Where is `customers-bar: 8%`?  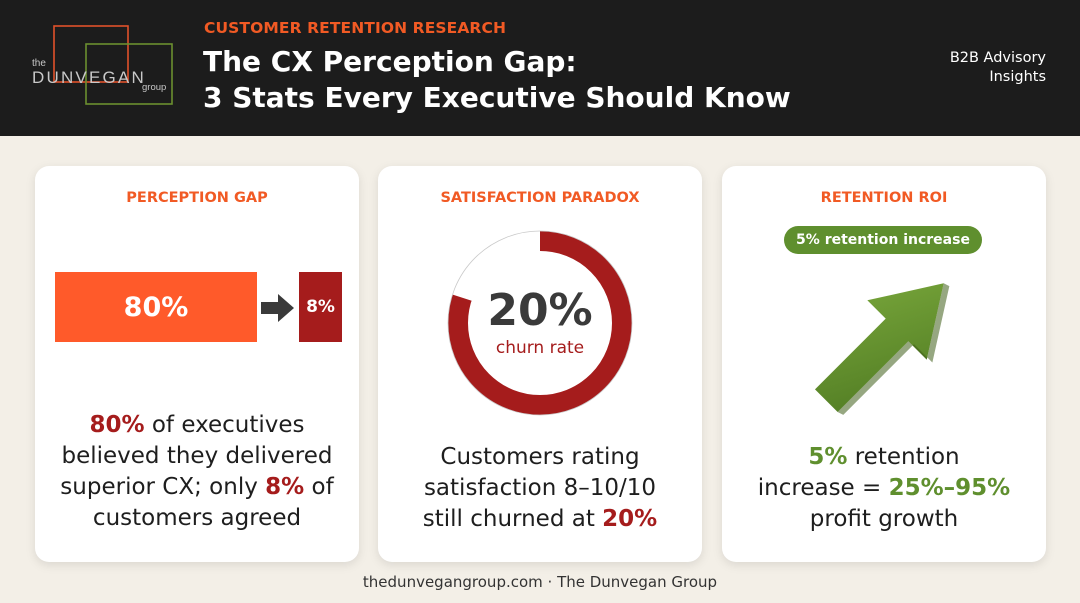 customers-bar: 8% is located at coordinates (320, 307).